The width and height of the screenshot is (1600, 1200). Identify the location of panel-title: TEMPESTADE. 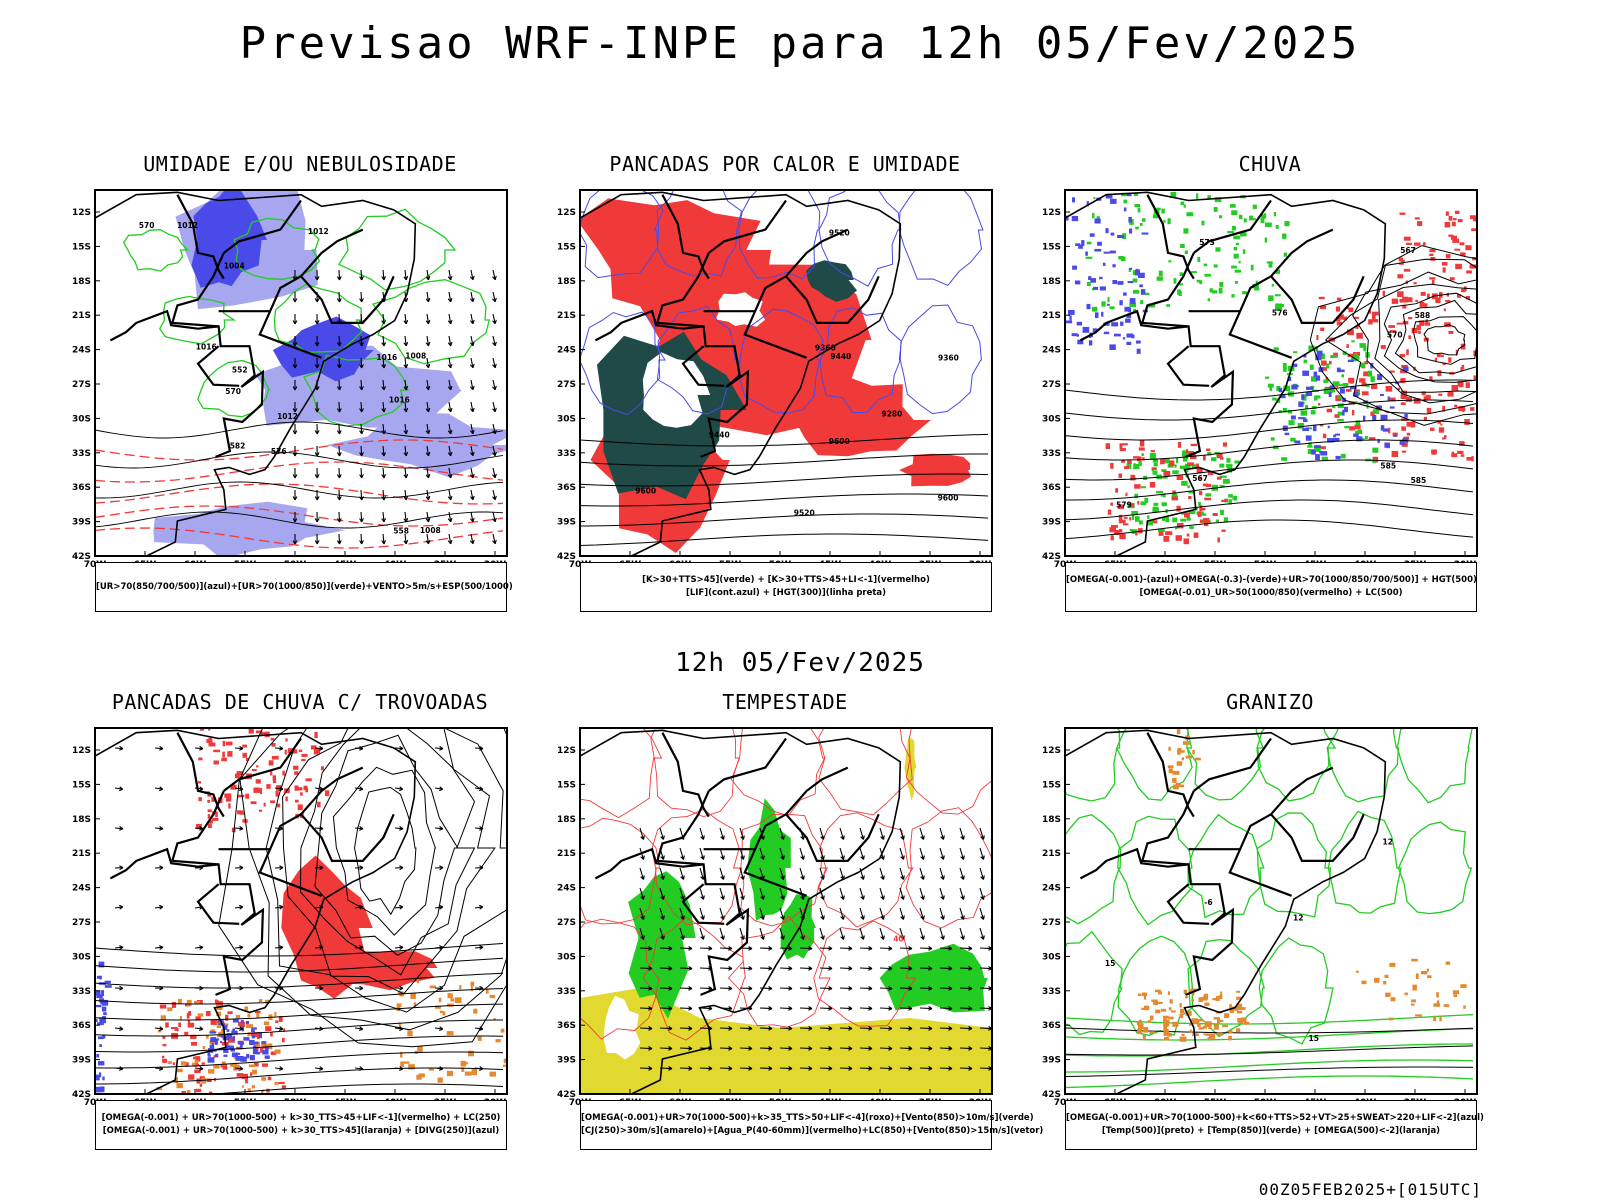
(785, 702).